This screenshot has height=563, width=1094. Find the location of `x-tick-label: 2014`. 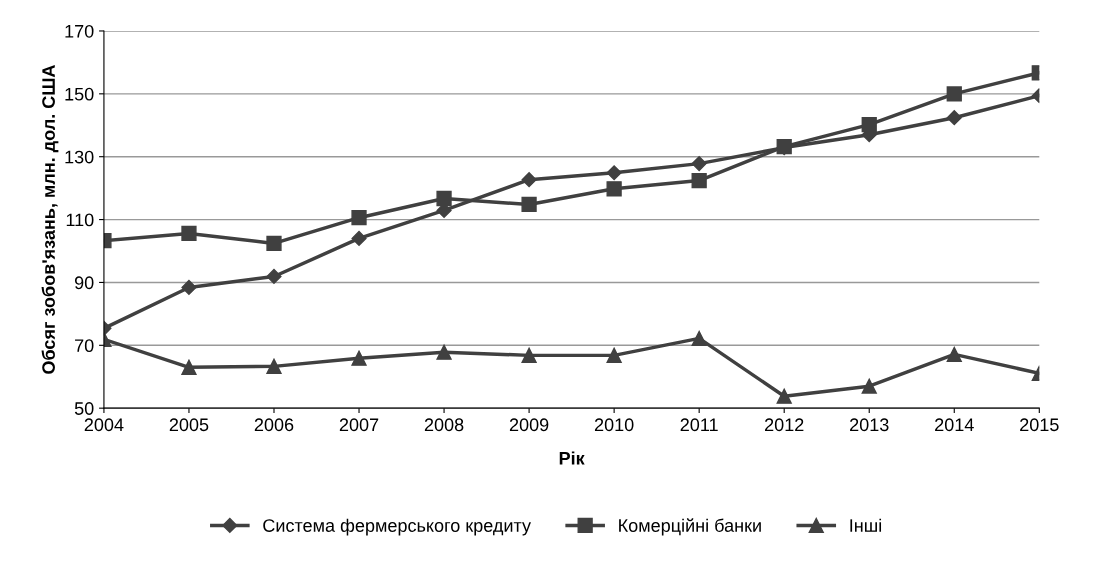

x-tick-label: 2014 is located at coordinates (954, 425).